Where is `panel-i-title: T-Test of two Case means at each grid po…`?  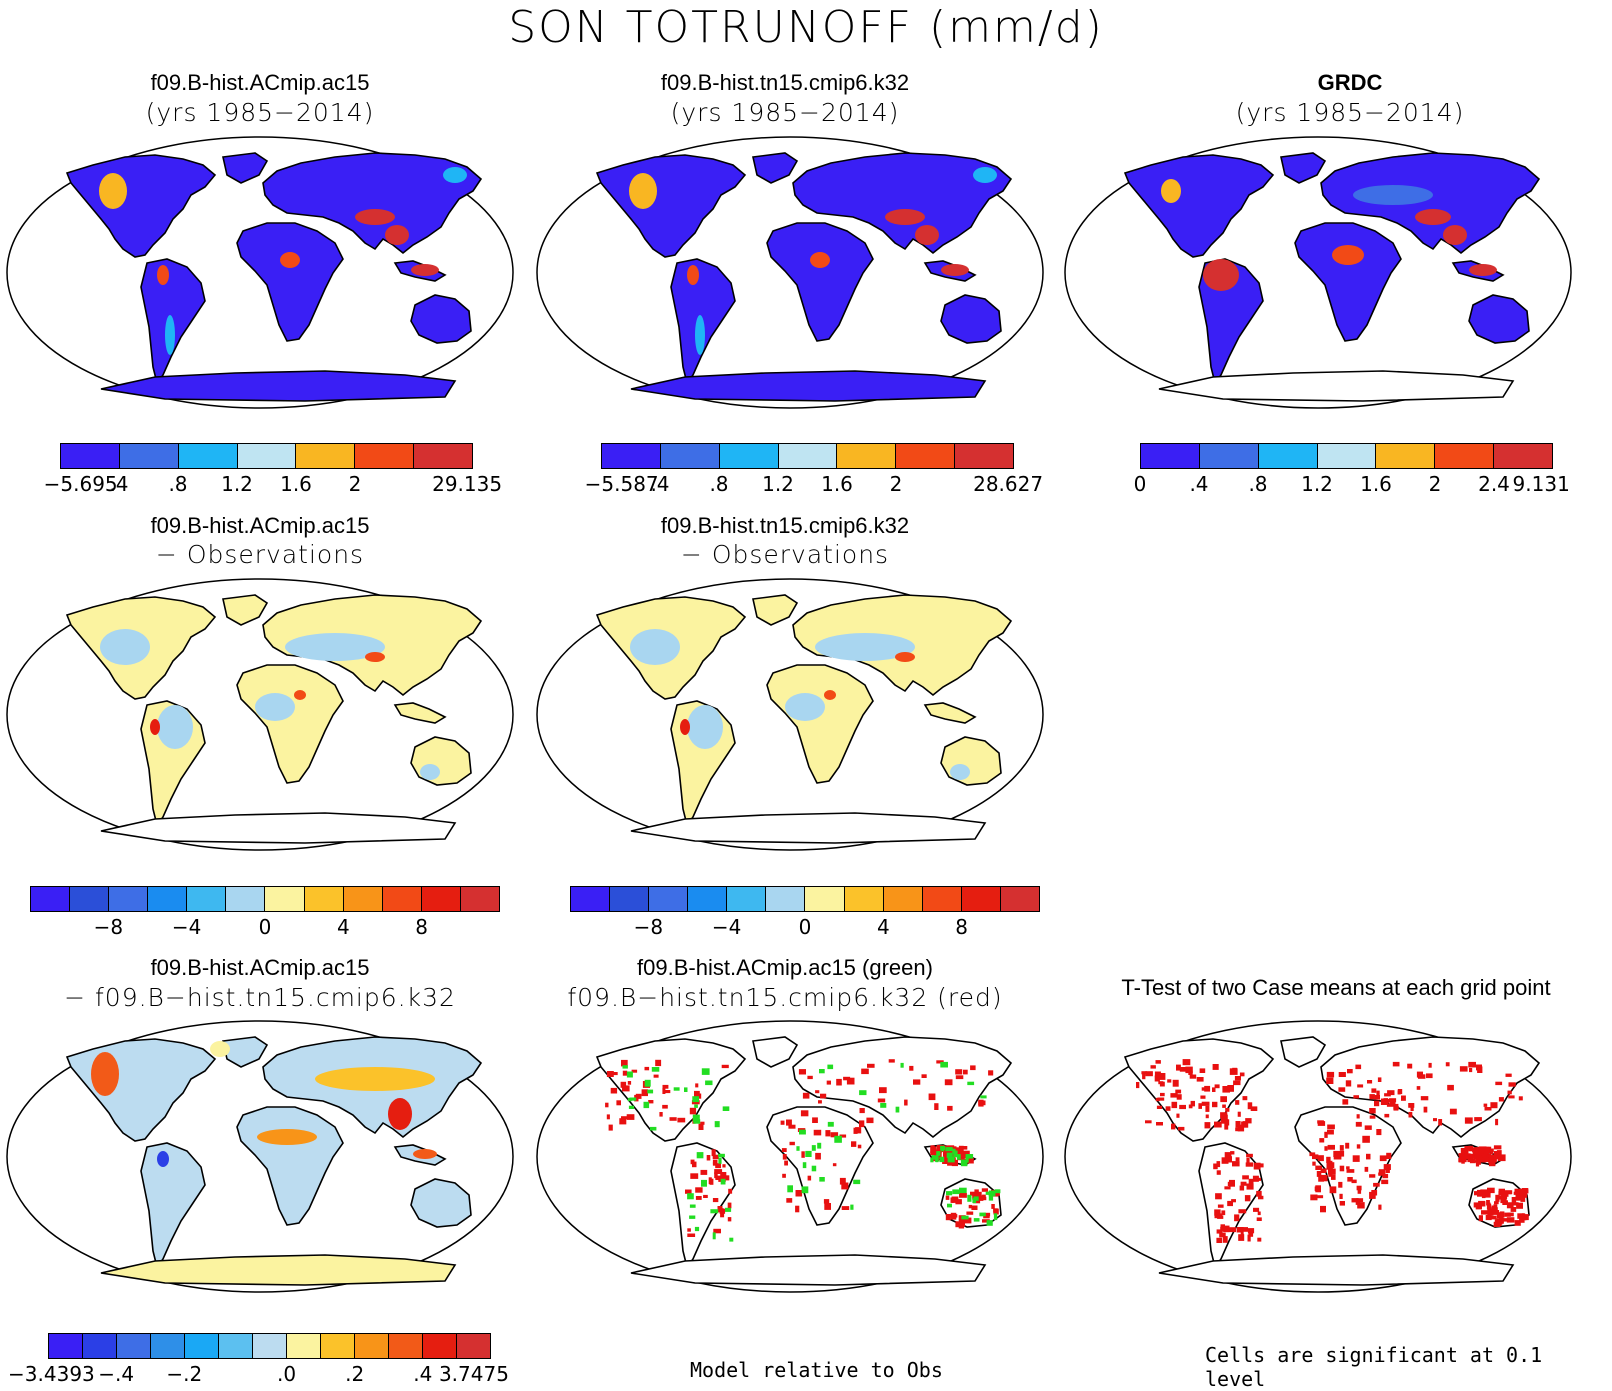
panel-i-title: T-Test of two Case means at each grid po… is located at coordinates (1336, 987).